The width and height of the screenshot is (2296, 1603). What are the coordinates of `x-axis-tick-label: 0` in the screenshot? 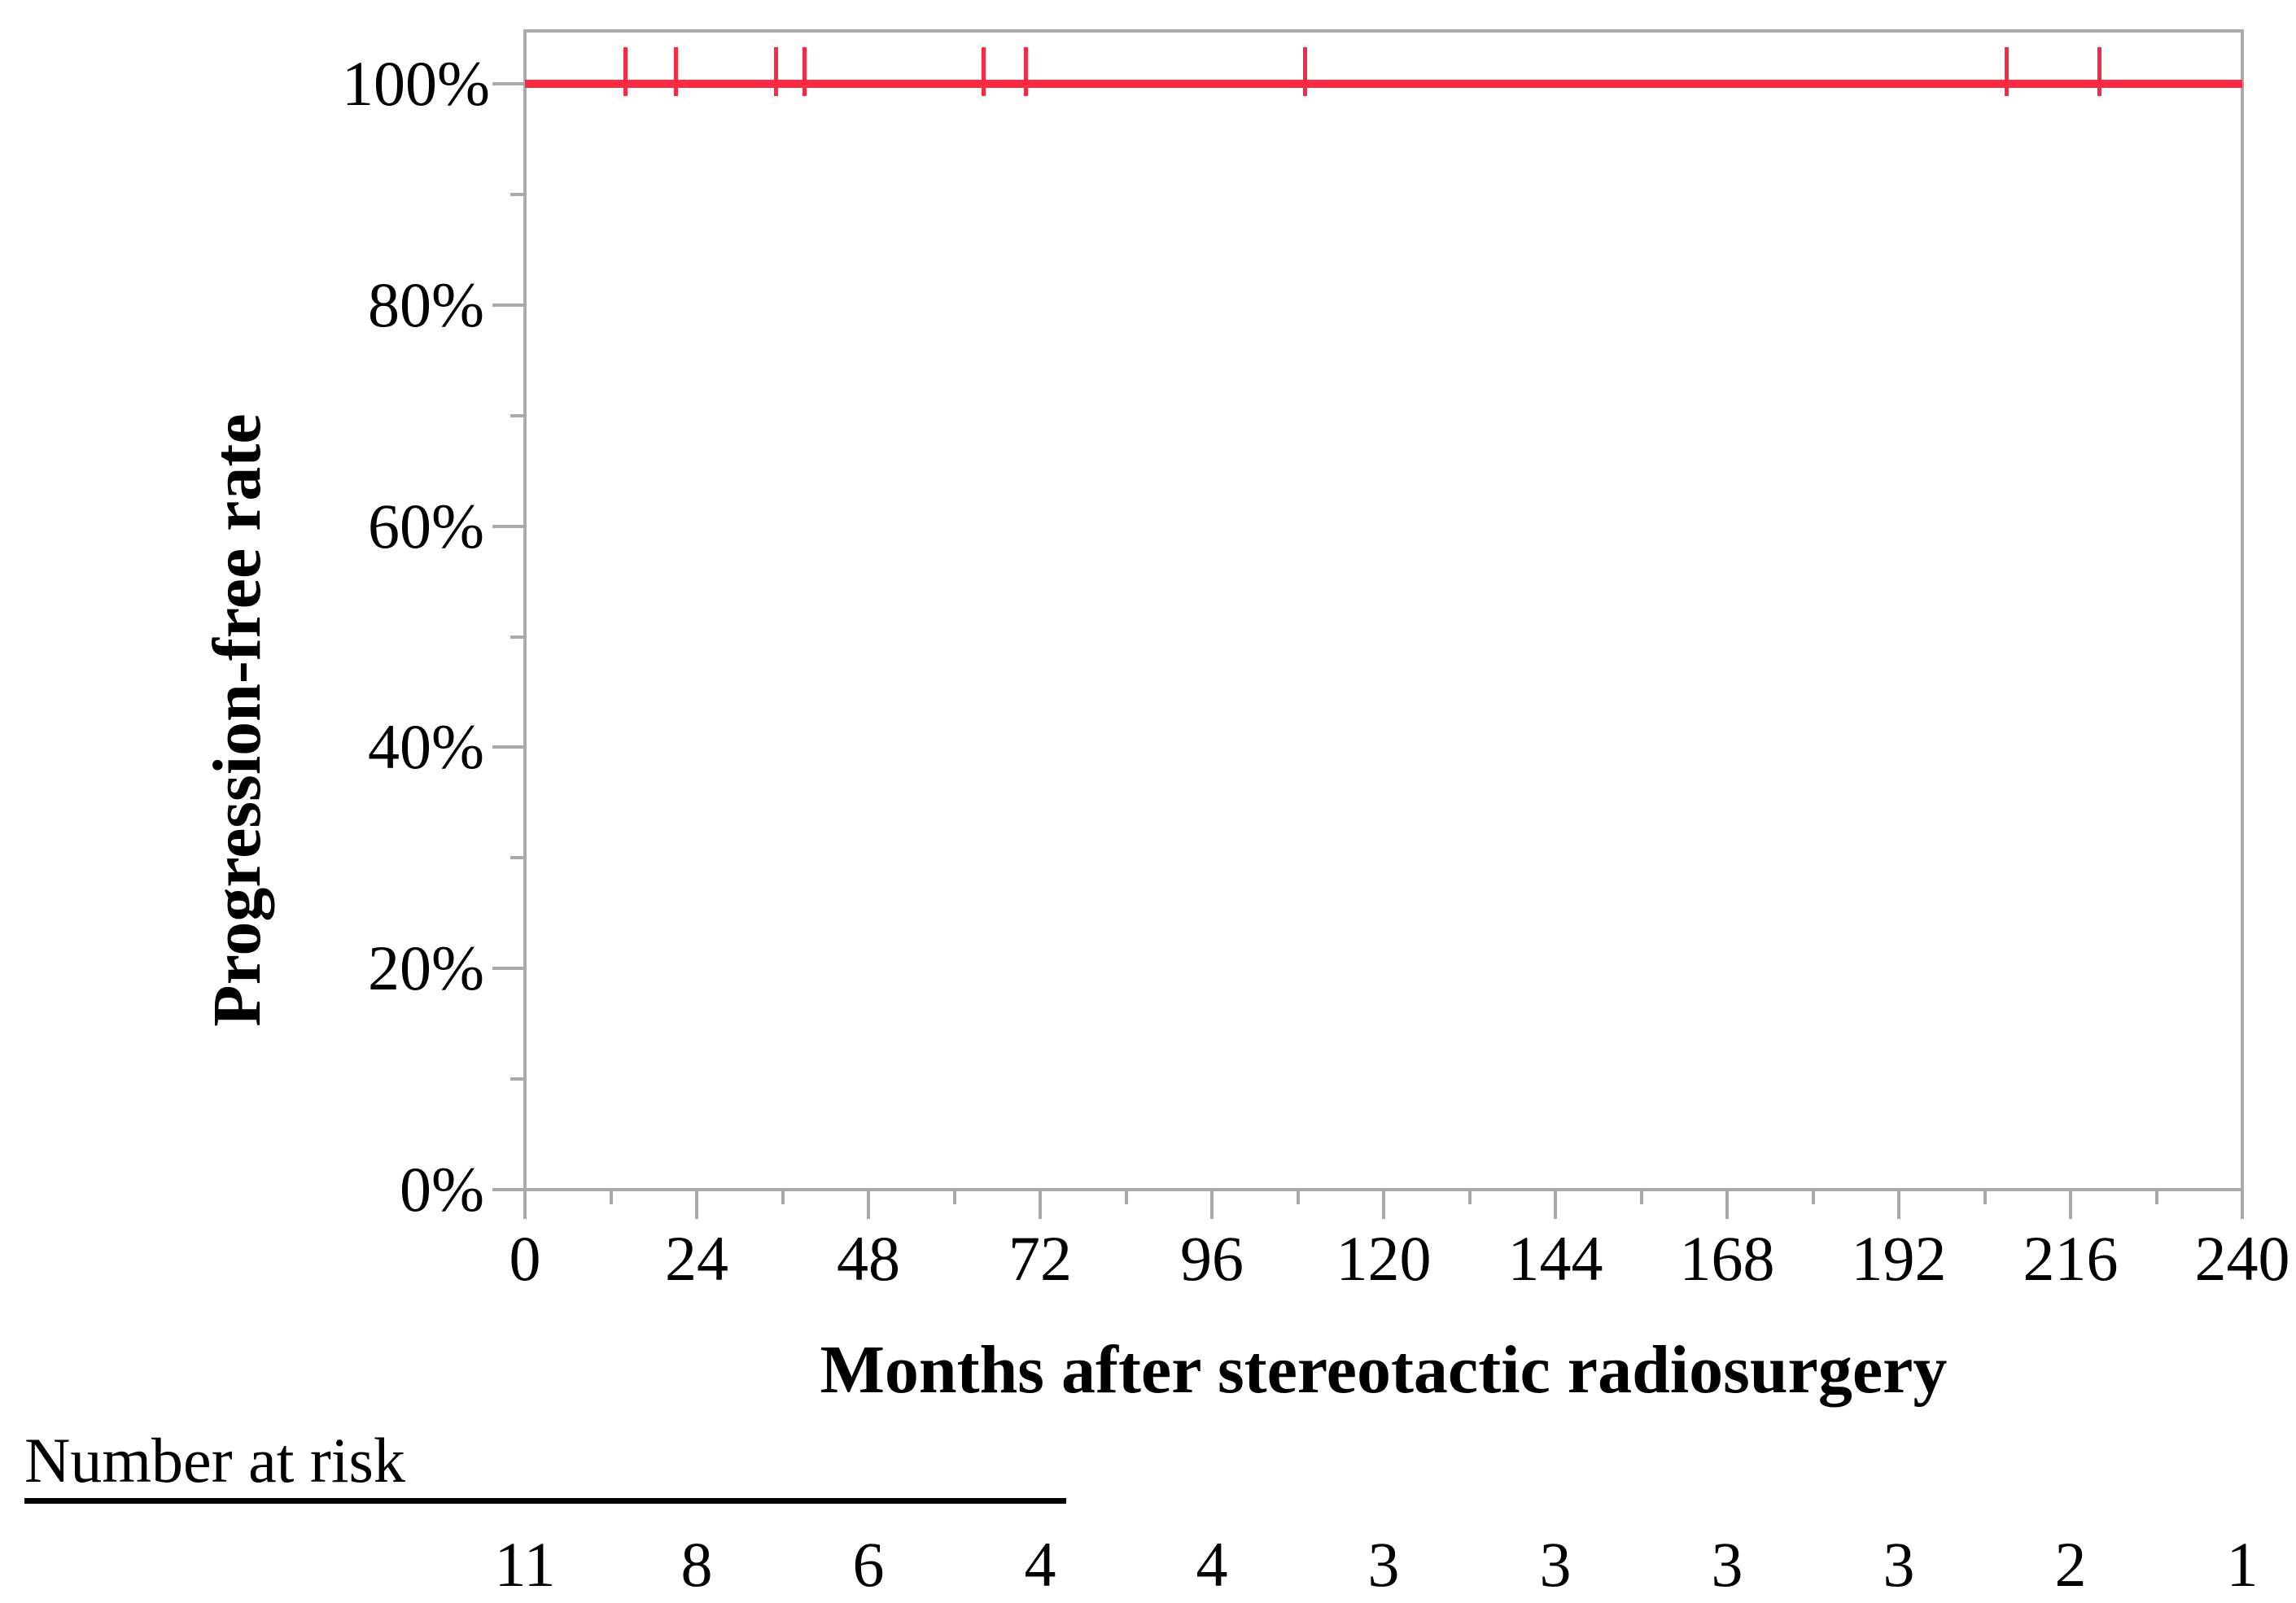 It's located at (525, 1258).